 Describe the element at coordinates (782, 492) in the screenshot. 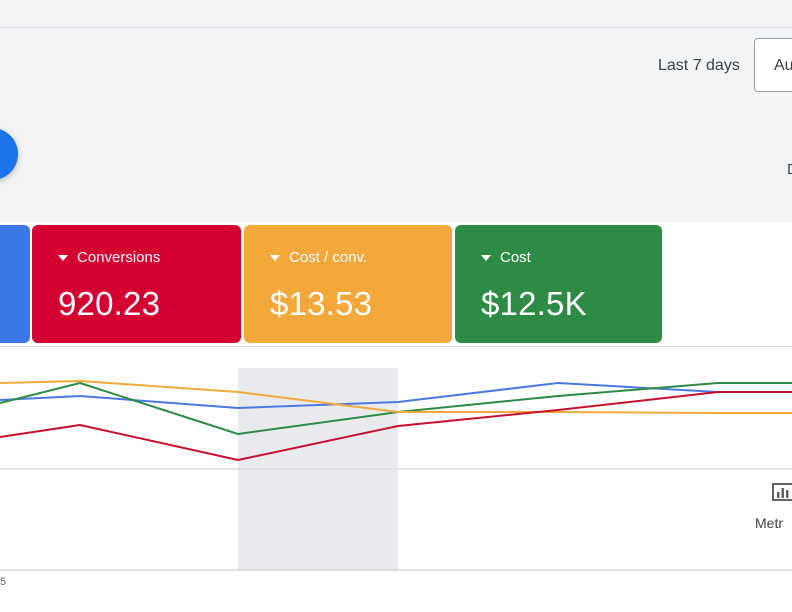

I see `bar-chart-icon` at that location.